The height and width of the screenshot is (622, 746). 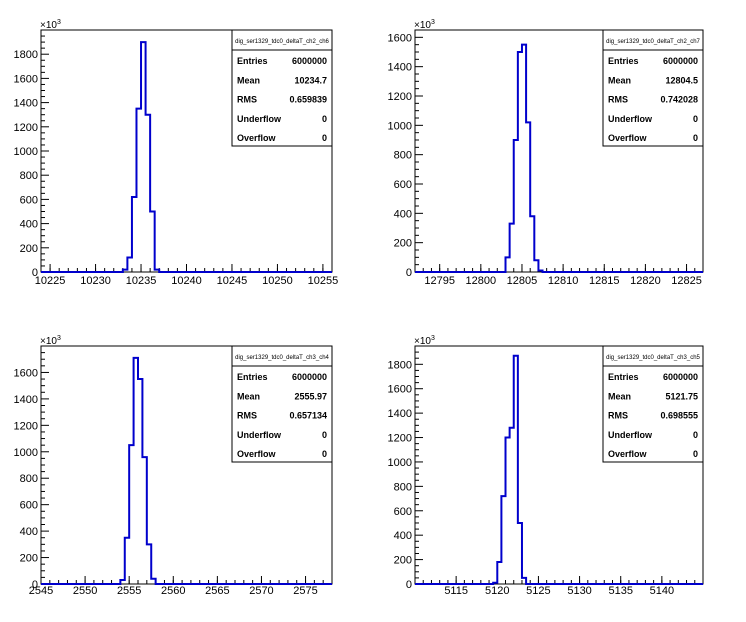 I want to click on x-tick-label: 10230, so click(x=95, y=281).